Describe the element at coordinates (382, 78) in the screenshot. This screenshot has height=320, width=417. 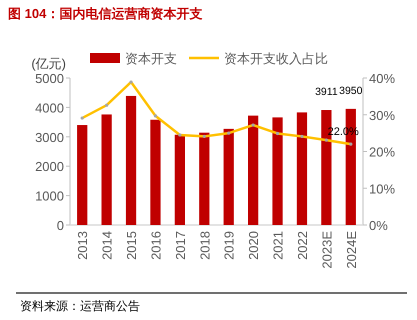
I see `y2-tick-label: 40%` at that location.